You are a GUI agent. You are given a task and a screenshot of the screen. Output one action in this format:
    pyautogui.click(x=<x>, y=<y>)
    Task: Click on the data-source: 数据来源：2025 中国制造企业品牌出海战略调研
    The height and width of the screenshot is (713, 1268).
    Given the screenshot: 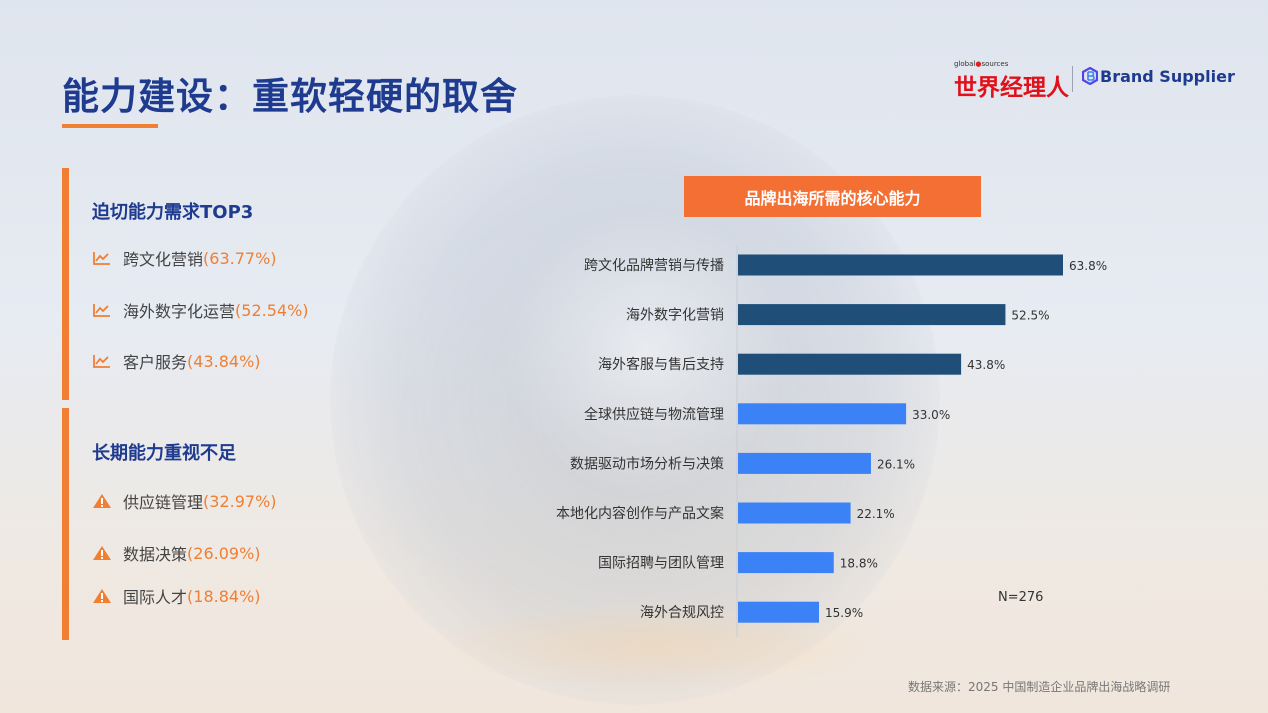 What is the action you would take?
    pyautogui.click(x=1039, y=687)
    